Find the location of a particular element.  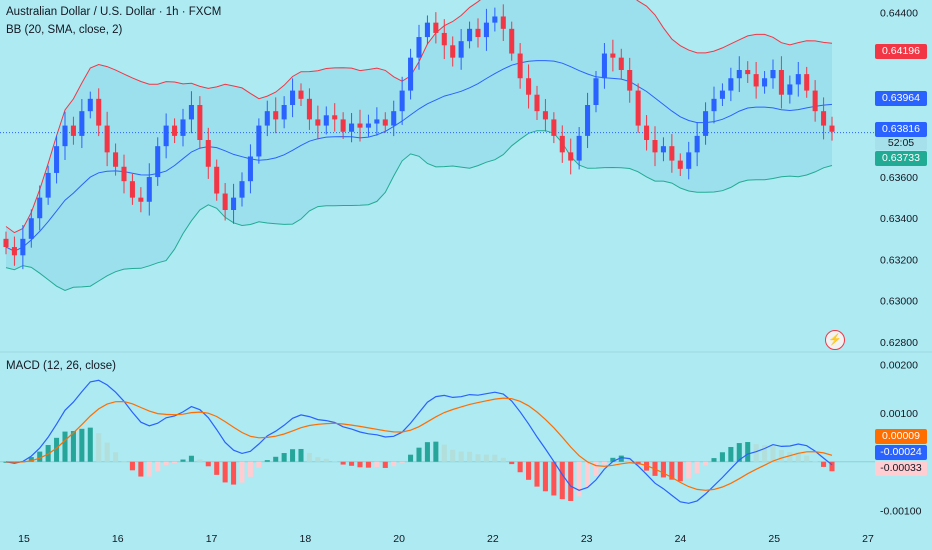

time-tick-label: 27 is located at coordinates (868, 539).